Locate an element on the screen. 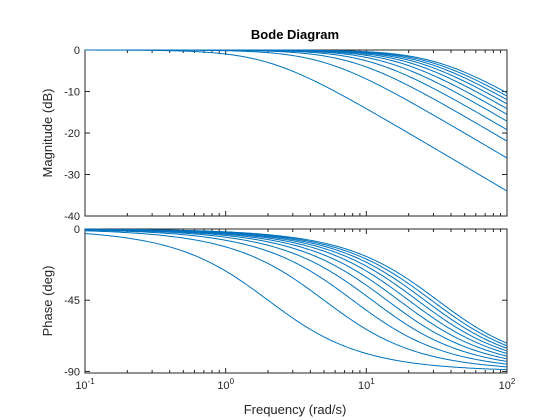 The width and height of the screenshot is (560, 420). chart-title: Bode Diagram is located at coordinates (295, 34).